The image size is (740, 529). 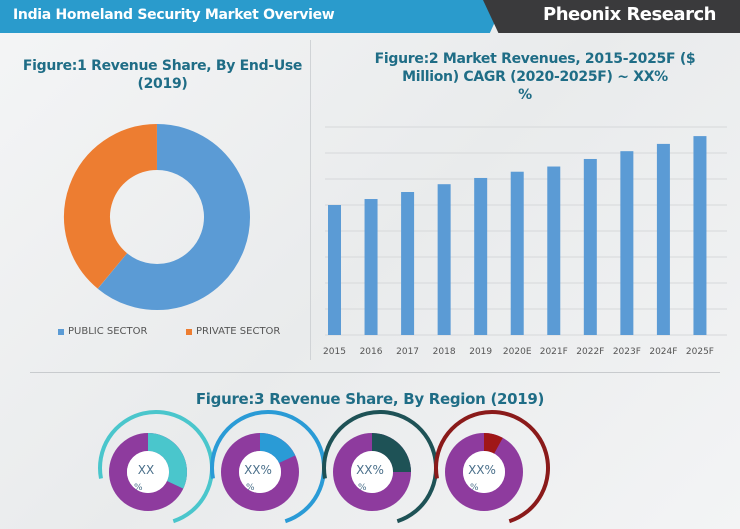 I want to click on x-tick-label: 2024F, so click(x=663, y=352).